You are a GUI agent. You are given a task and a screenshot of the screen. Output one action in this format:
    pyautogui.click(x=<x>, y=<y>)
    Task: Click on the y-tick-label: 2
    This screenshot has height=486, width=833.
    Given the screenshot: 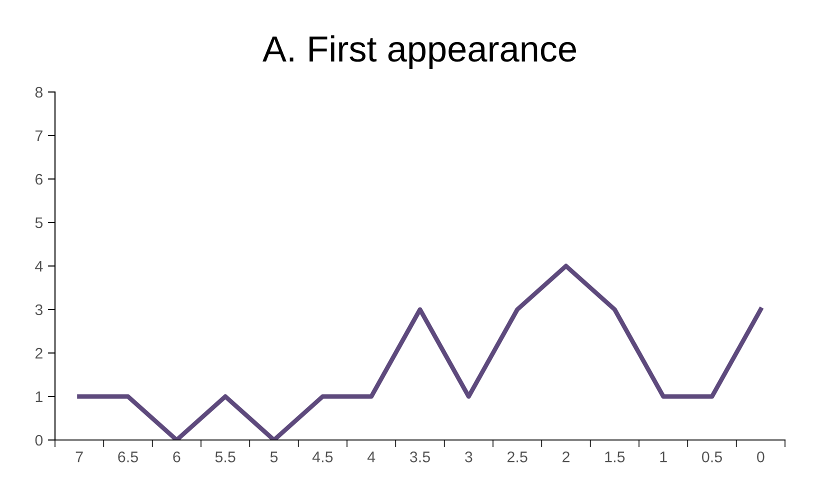 What is the action you would take?
    pyautogui.click(x=38, y=353)
    